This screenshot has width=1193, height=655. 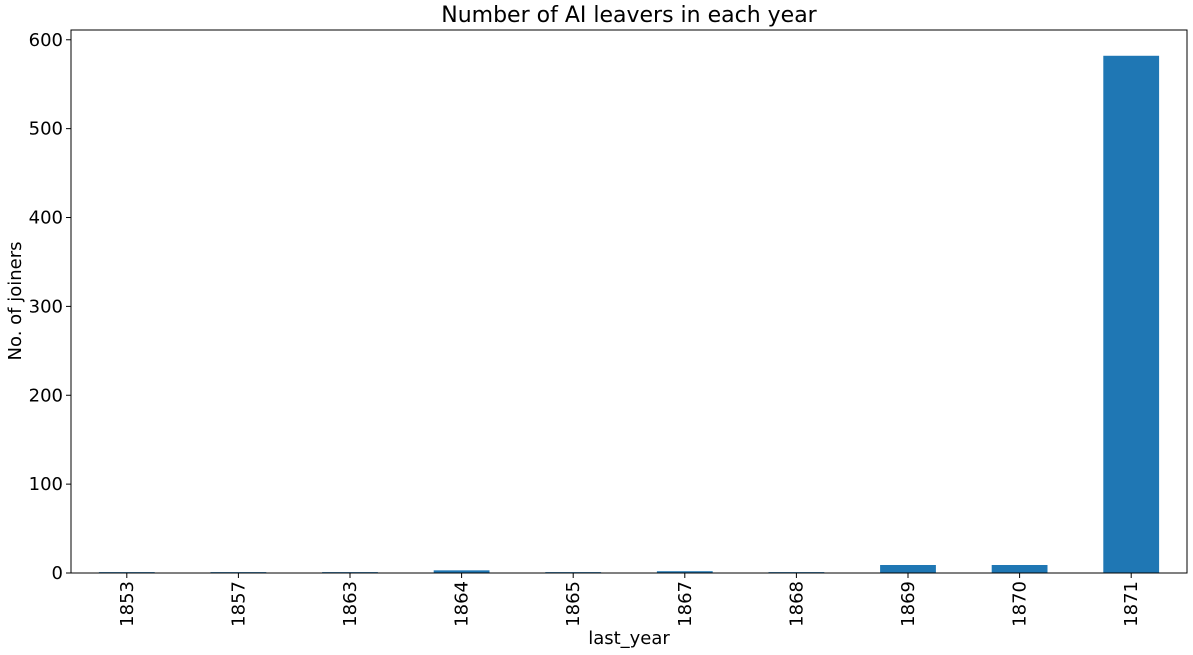 I want to click on x-tick-label: 1871, so click(x=1131, y=604).